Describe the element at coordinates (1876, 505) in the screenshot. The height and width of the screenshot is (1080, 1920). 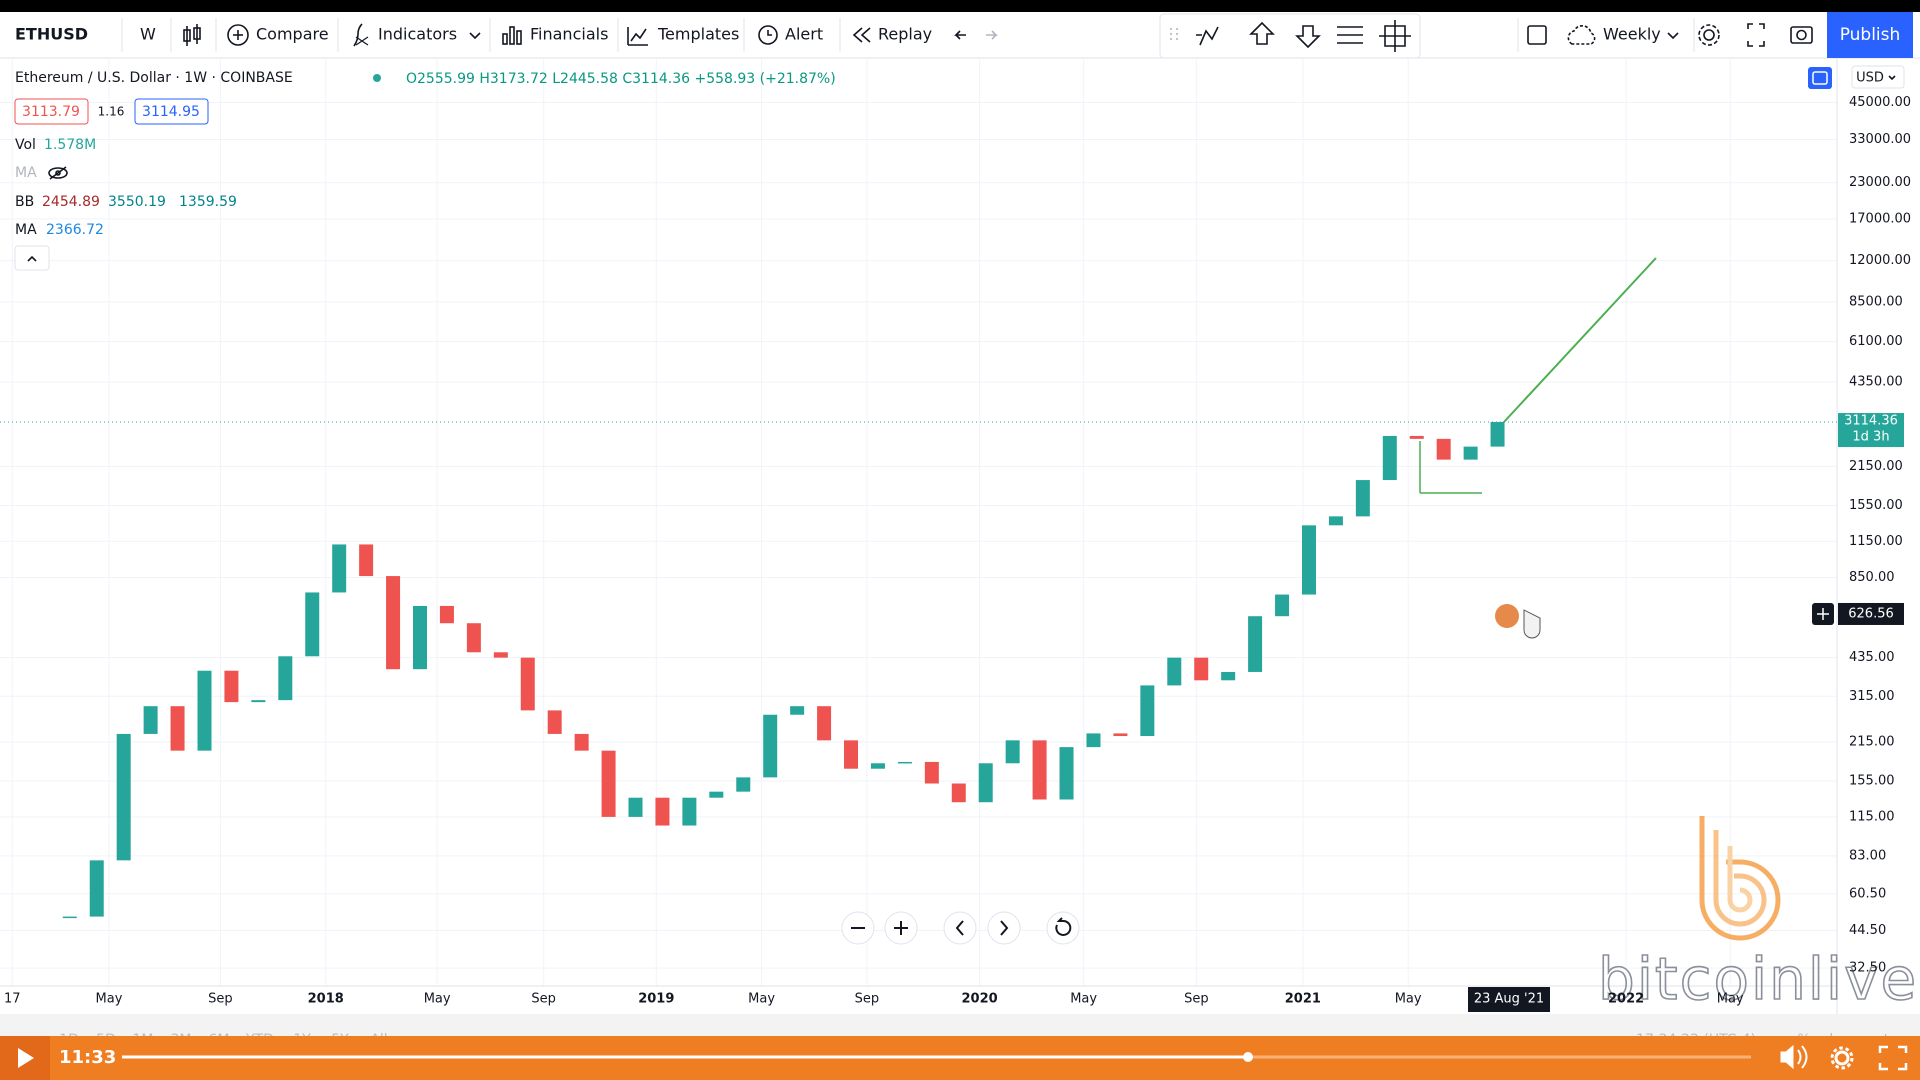
I see `y-tick-label: 1550.00` at that location.